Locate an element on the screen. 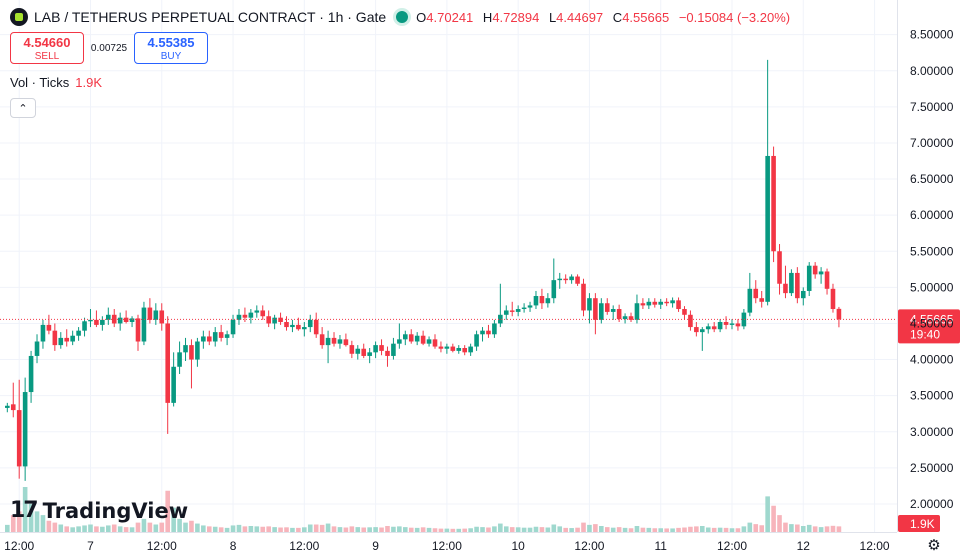  buy-price: 4.55385 is located at coordinates (171, 42).